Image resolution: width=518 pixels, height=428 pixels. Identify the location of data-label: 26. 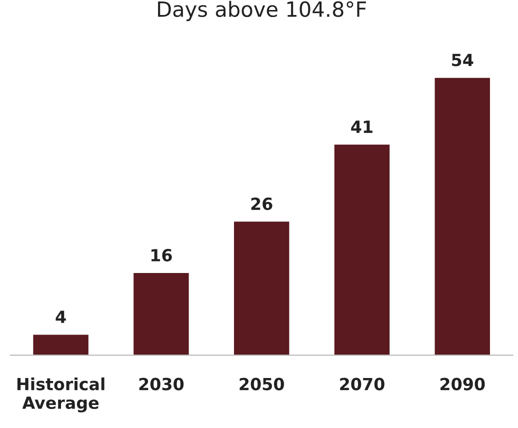
(261, 204).